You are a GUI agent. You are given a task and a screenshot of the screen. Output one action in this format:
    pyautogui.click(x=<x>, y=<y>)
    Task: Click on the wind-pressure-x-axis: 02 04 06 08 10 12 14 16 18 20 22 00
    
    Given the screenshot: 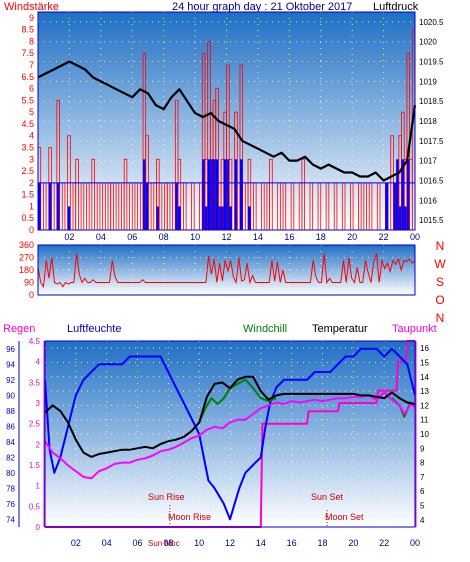 What is the action you would take?
    pyautogui.click(x=242, y=237)
    